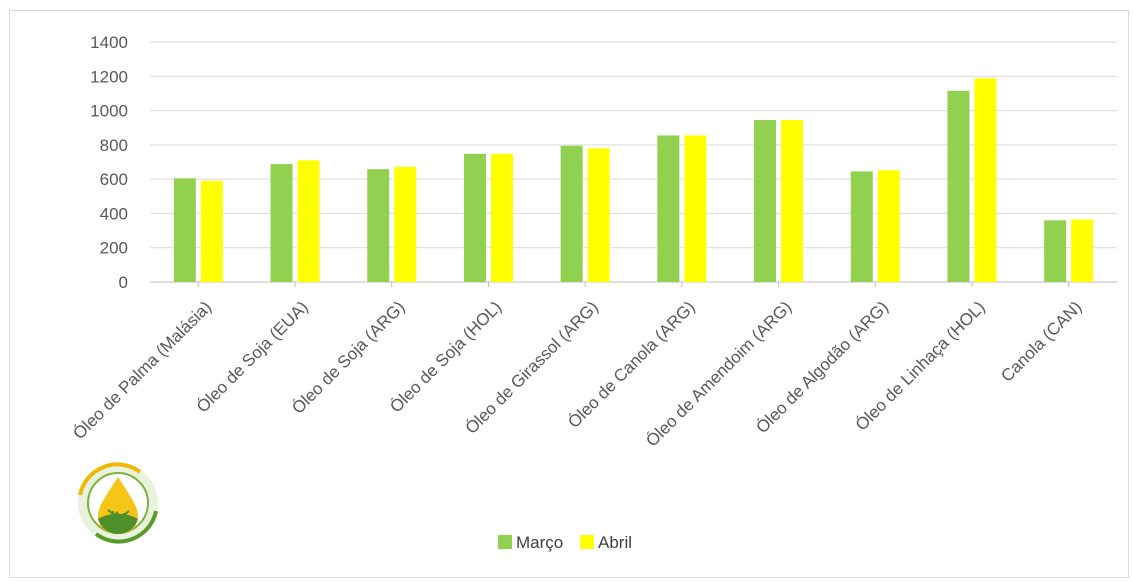  What do you see at coordinates (565, 542) in the screenshot?
I see `legend: Março Abril` at bounding box center [565, 542].